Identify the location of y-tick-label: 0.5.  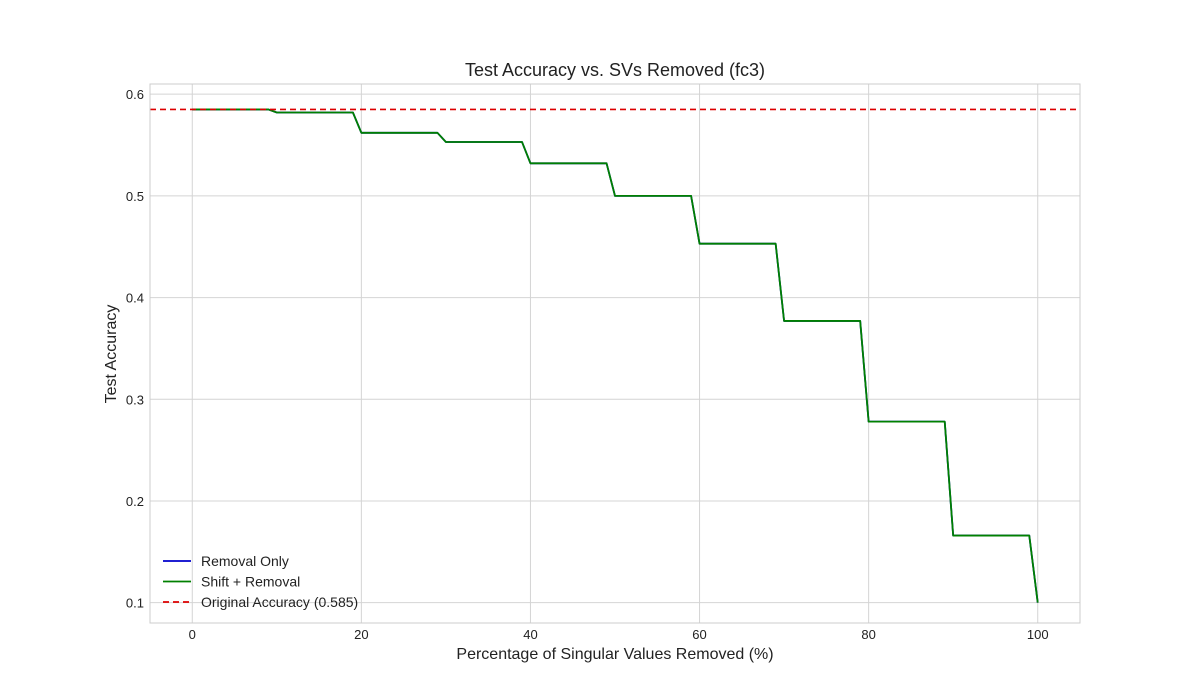
(135, 196).